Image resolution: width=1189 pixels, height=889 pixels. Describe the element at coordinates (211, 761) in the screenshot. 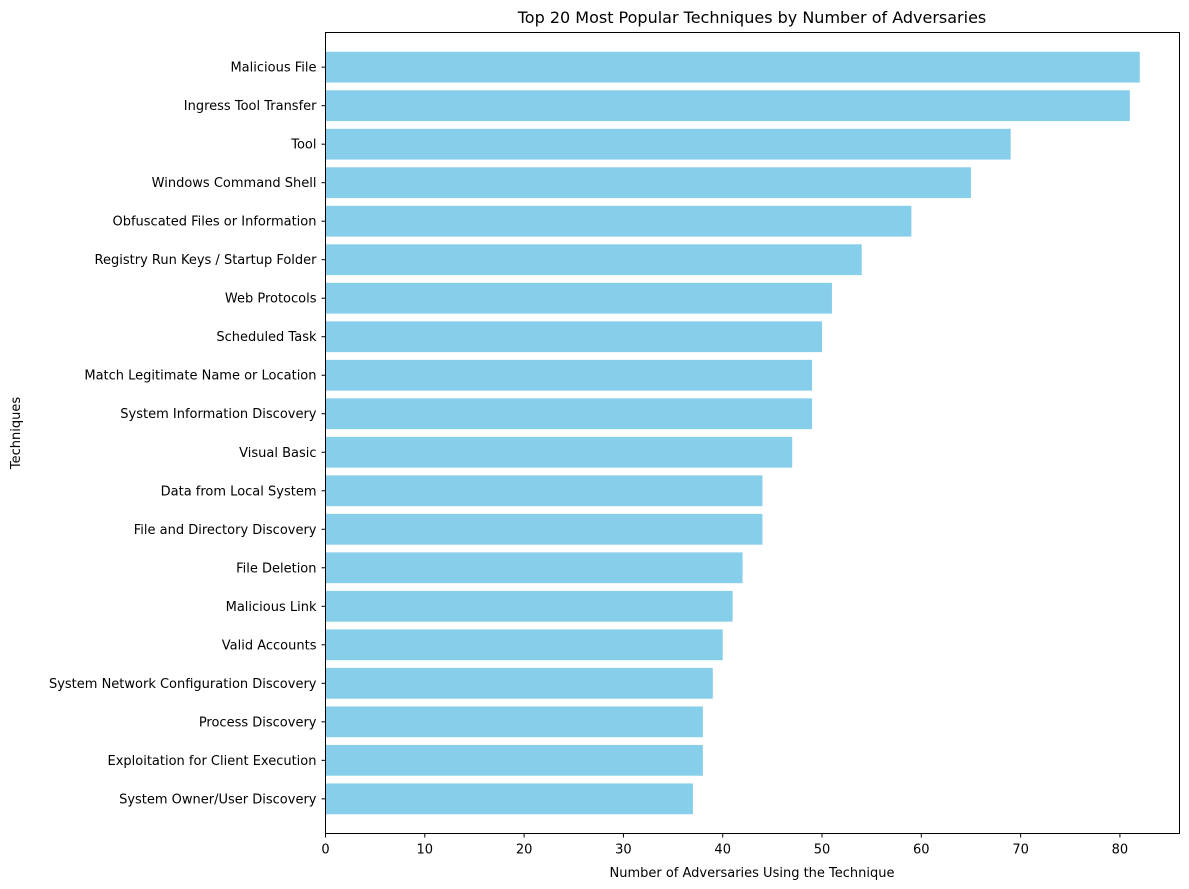

I see `y-tick-label: Exploitation for Client Execution` at that location.